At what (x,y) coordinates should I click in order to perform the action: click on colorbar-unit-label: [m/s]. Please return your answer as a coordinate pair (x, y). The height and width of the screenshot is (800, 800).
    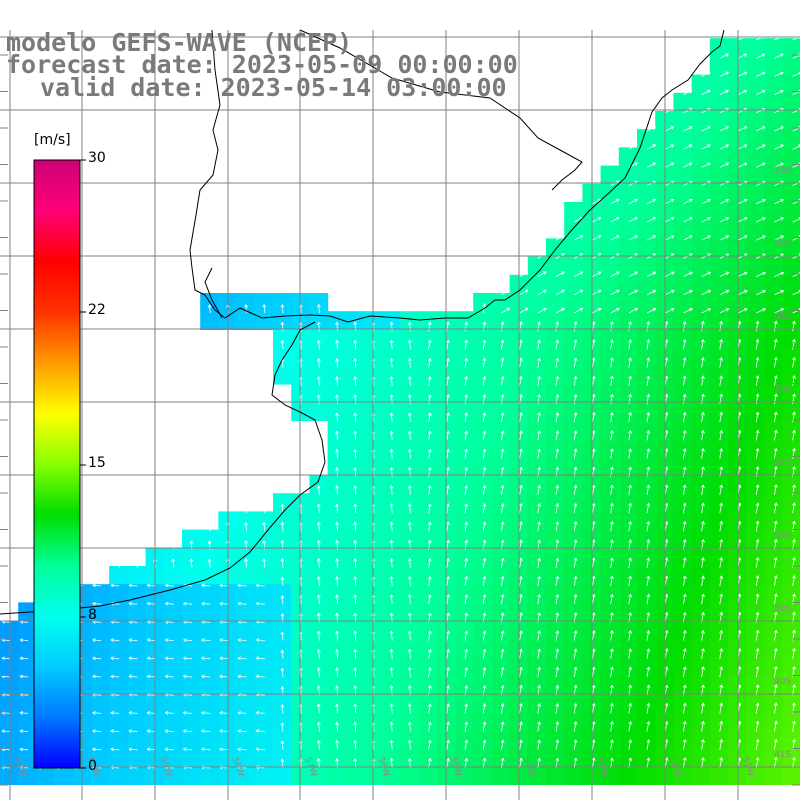
    Looking at the image, I should click on (52, 140).